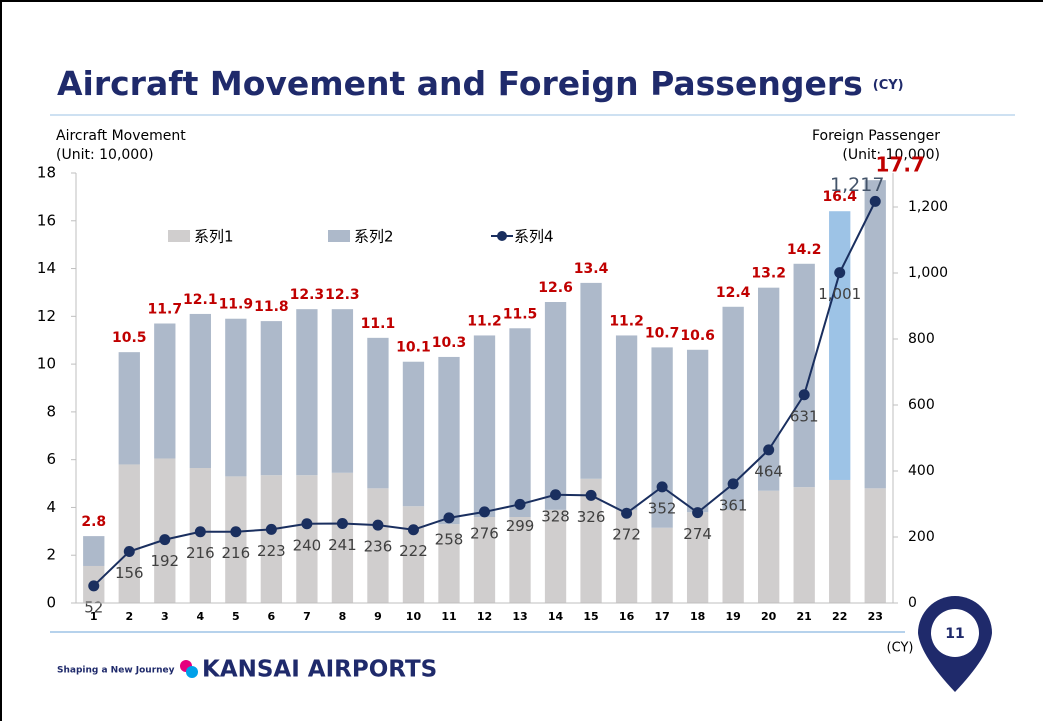 The width and height of the screenshot is (1043, 725). Describe the element at coordinates (378, 324) in the screenshot. I see `total-label: 11.1` at that location.